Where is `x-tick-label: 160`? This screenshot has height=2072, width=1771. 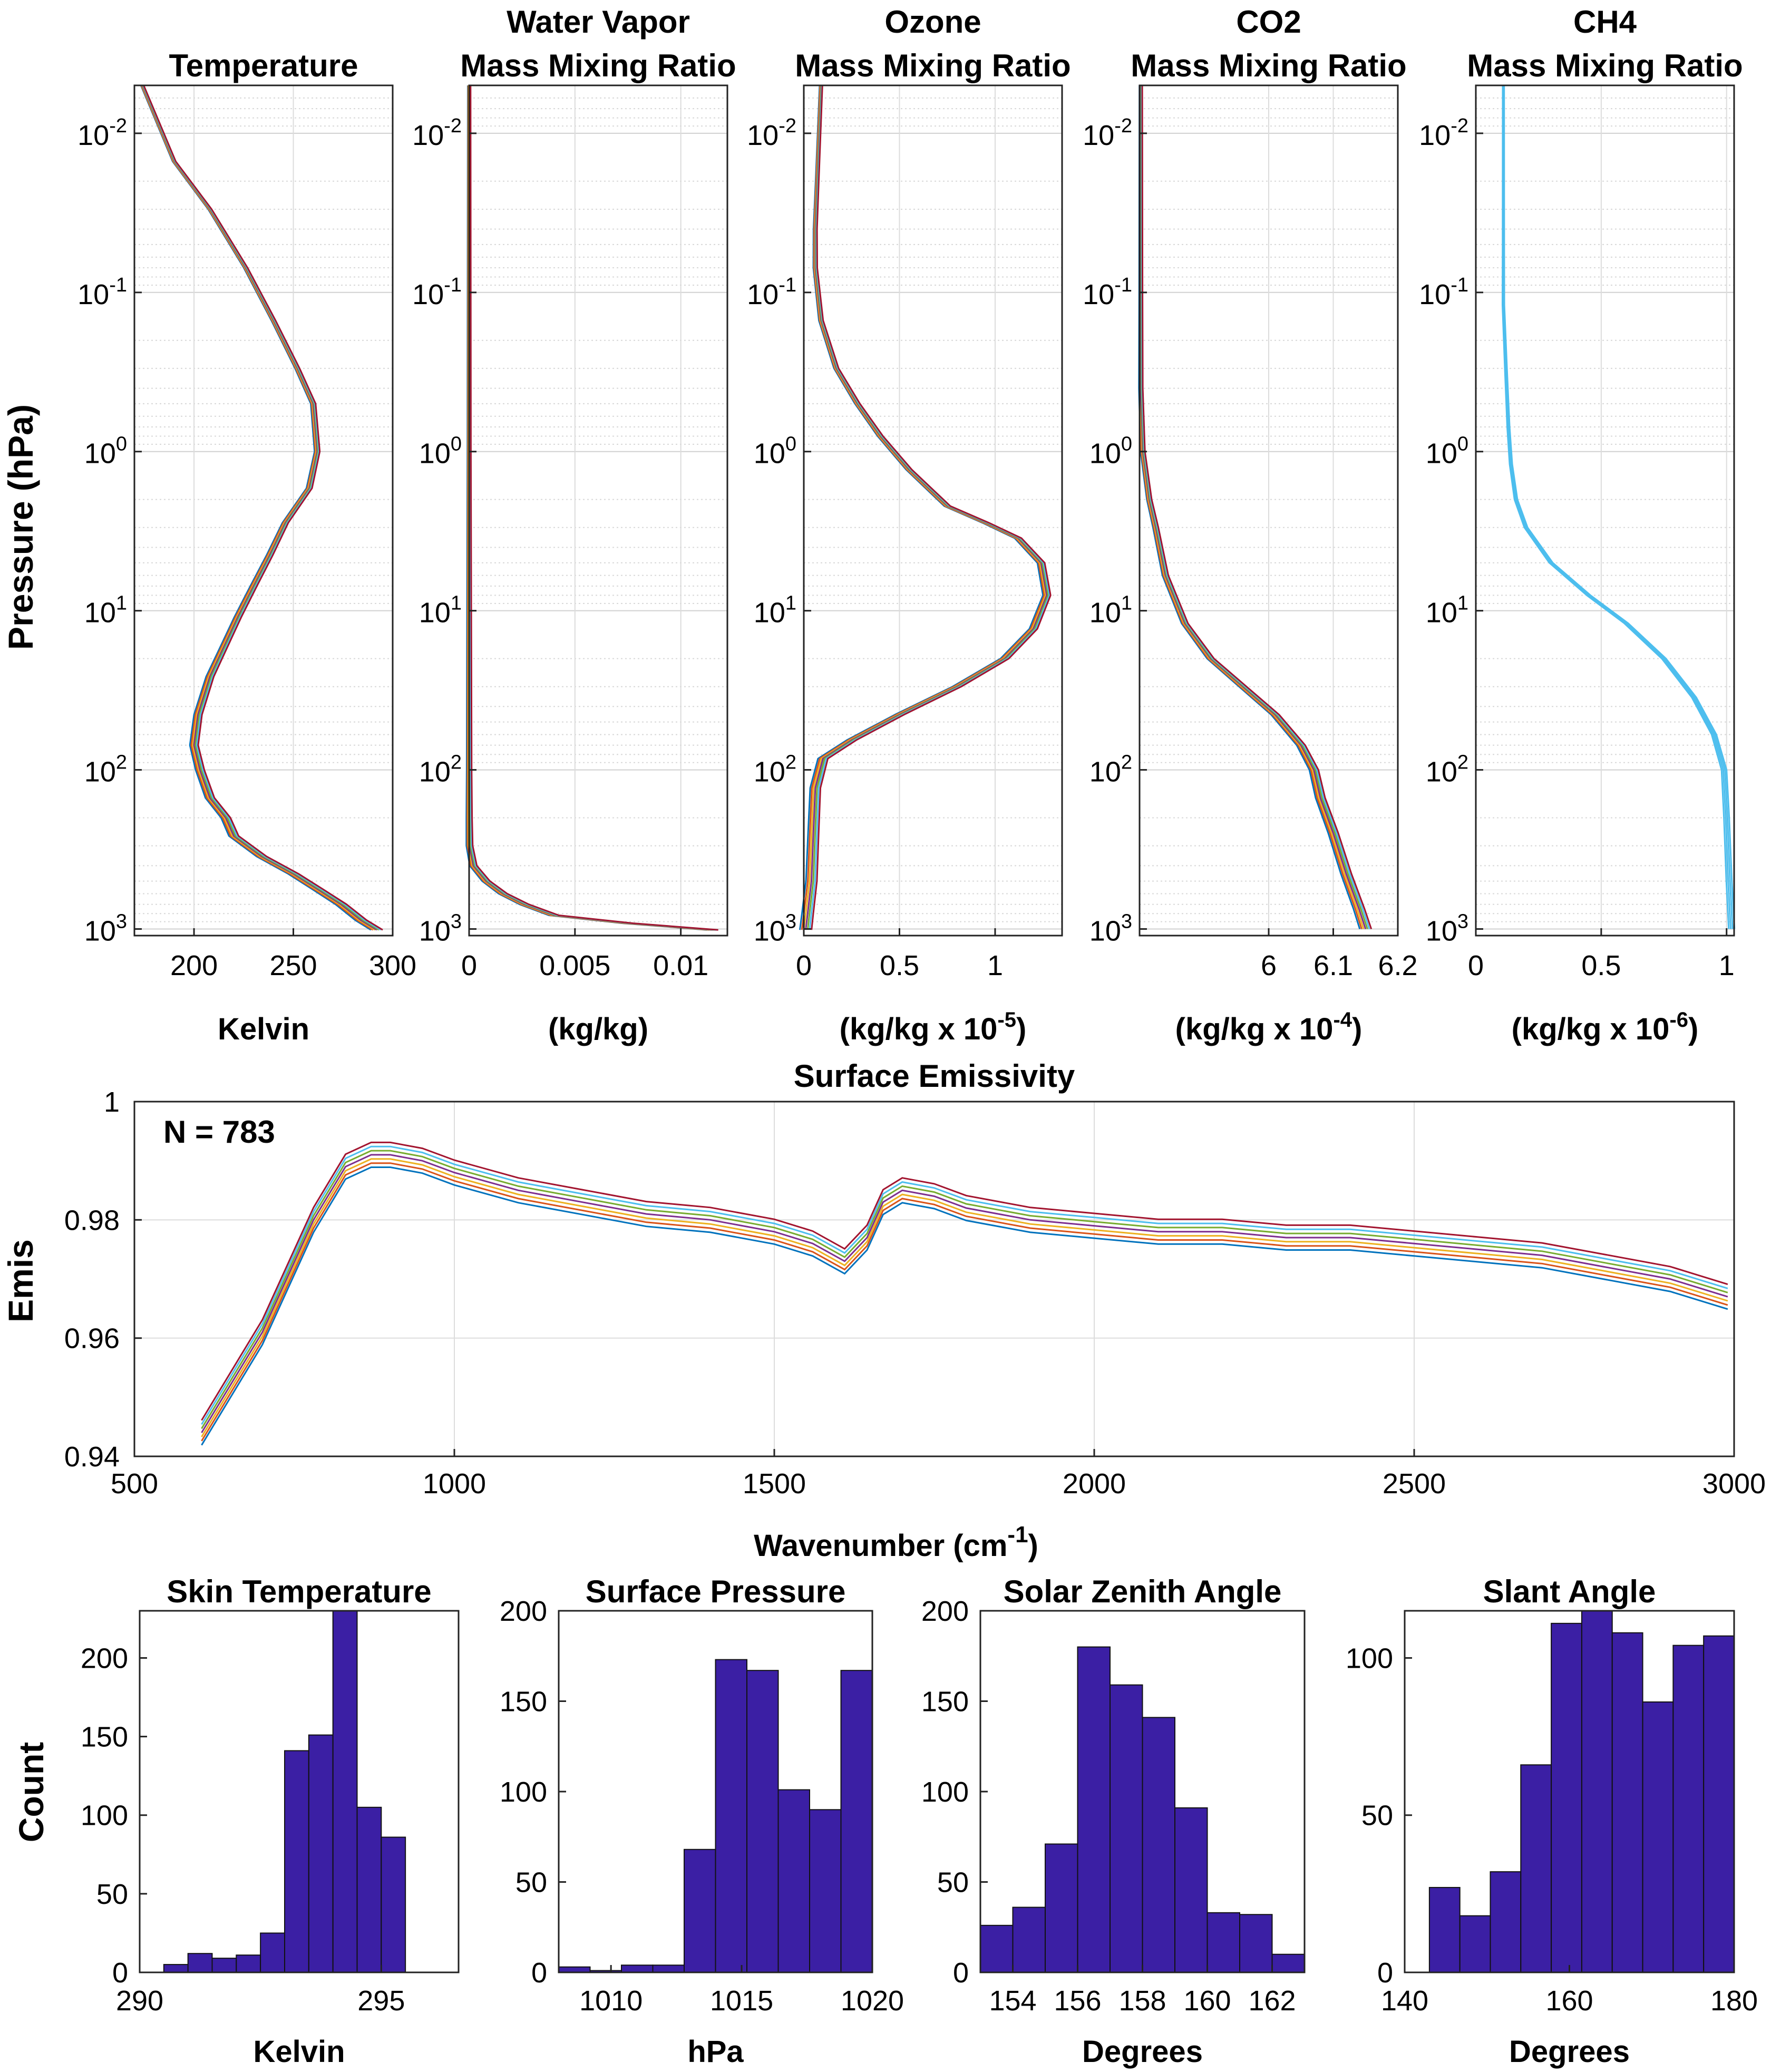
x-tick-label: 160 is located at coordinates (1569, 2001).